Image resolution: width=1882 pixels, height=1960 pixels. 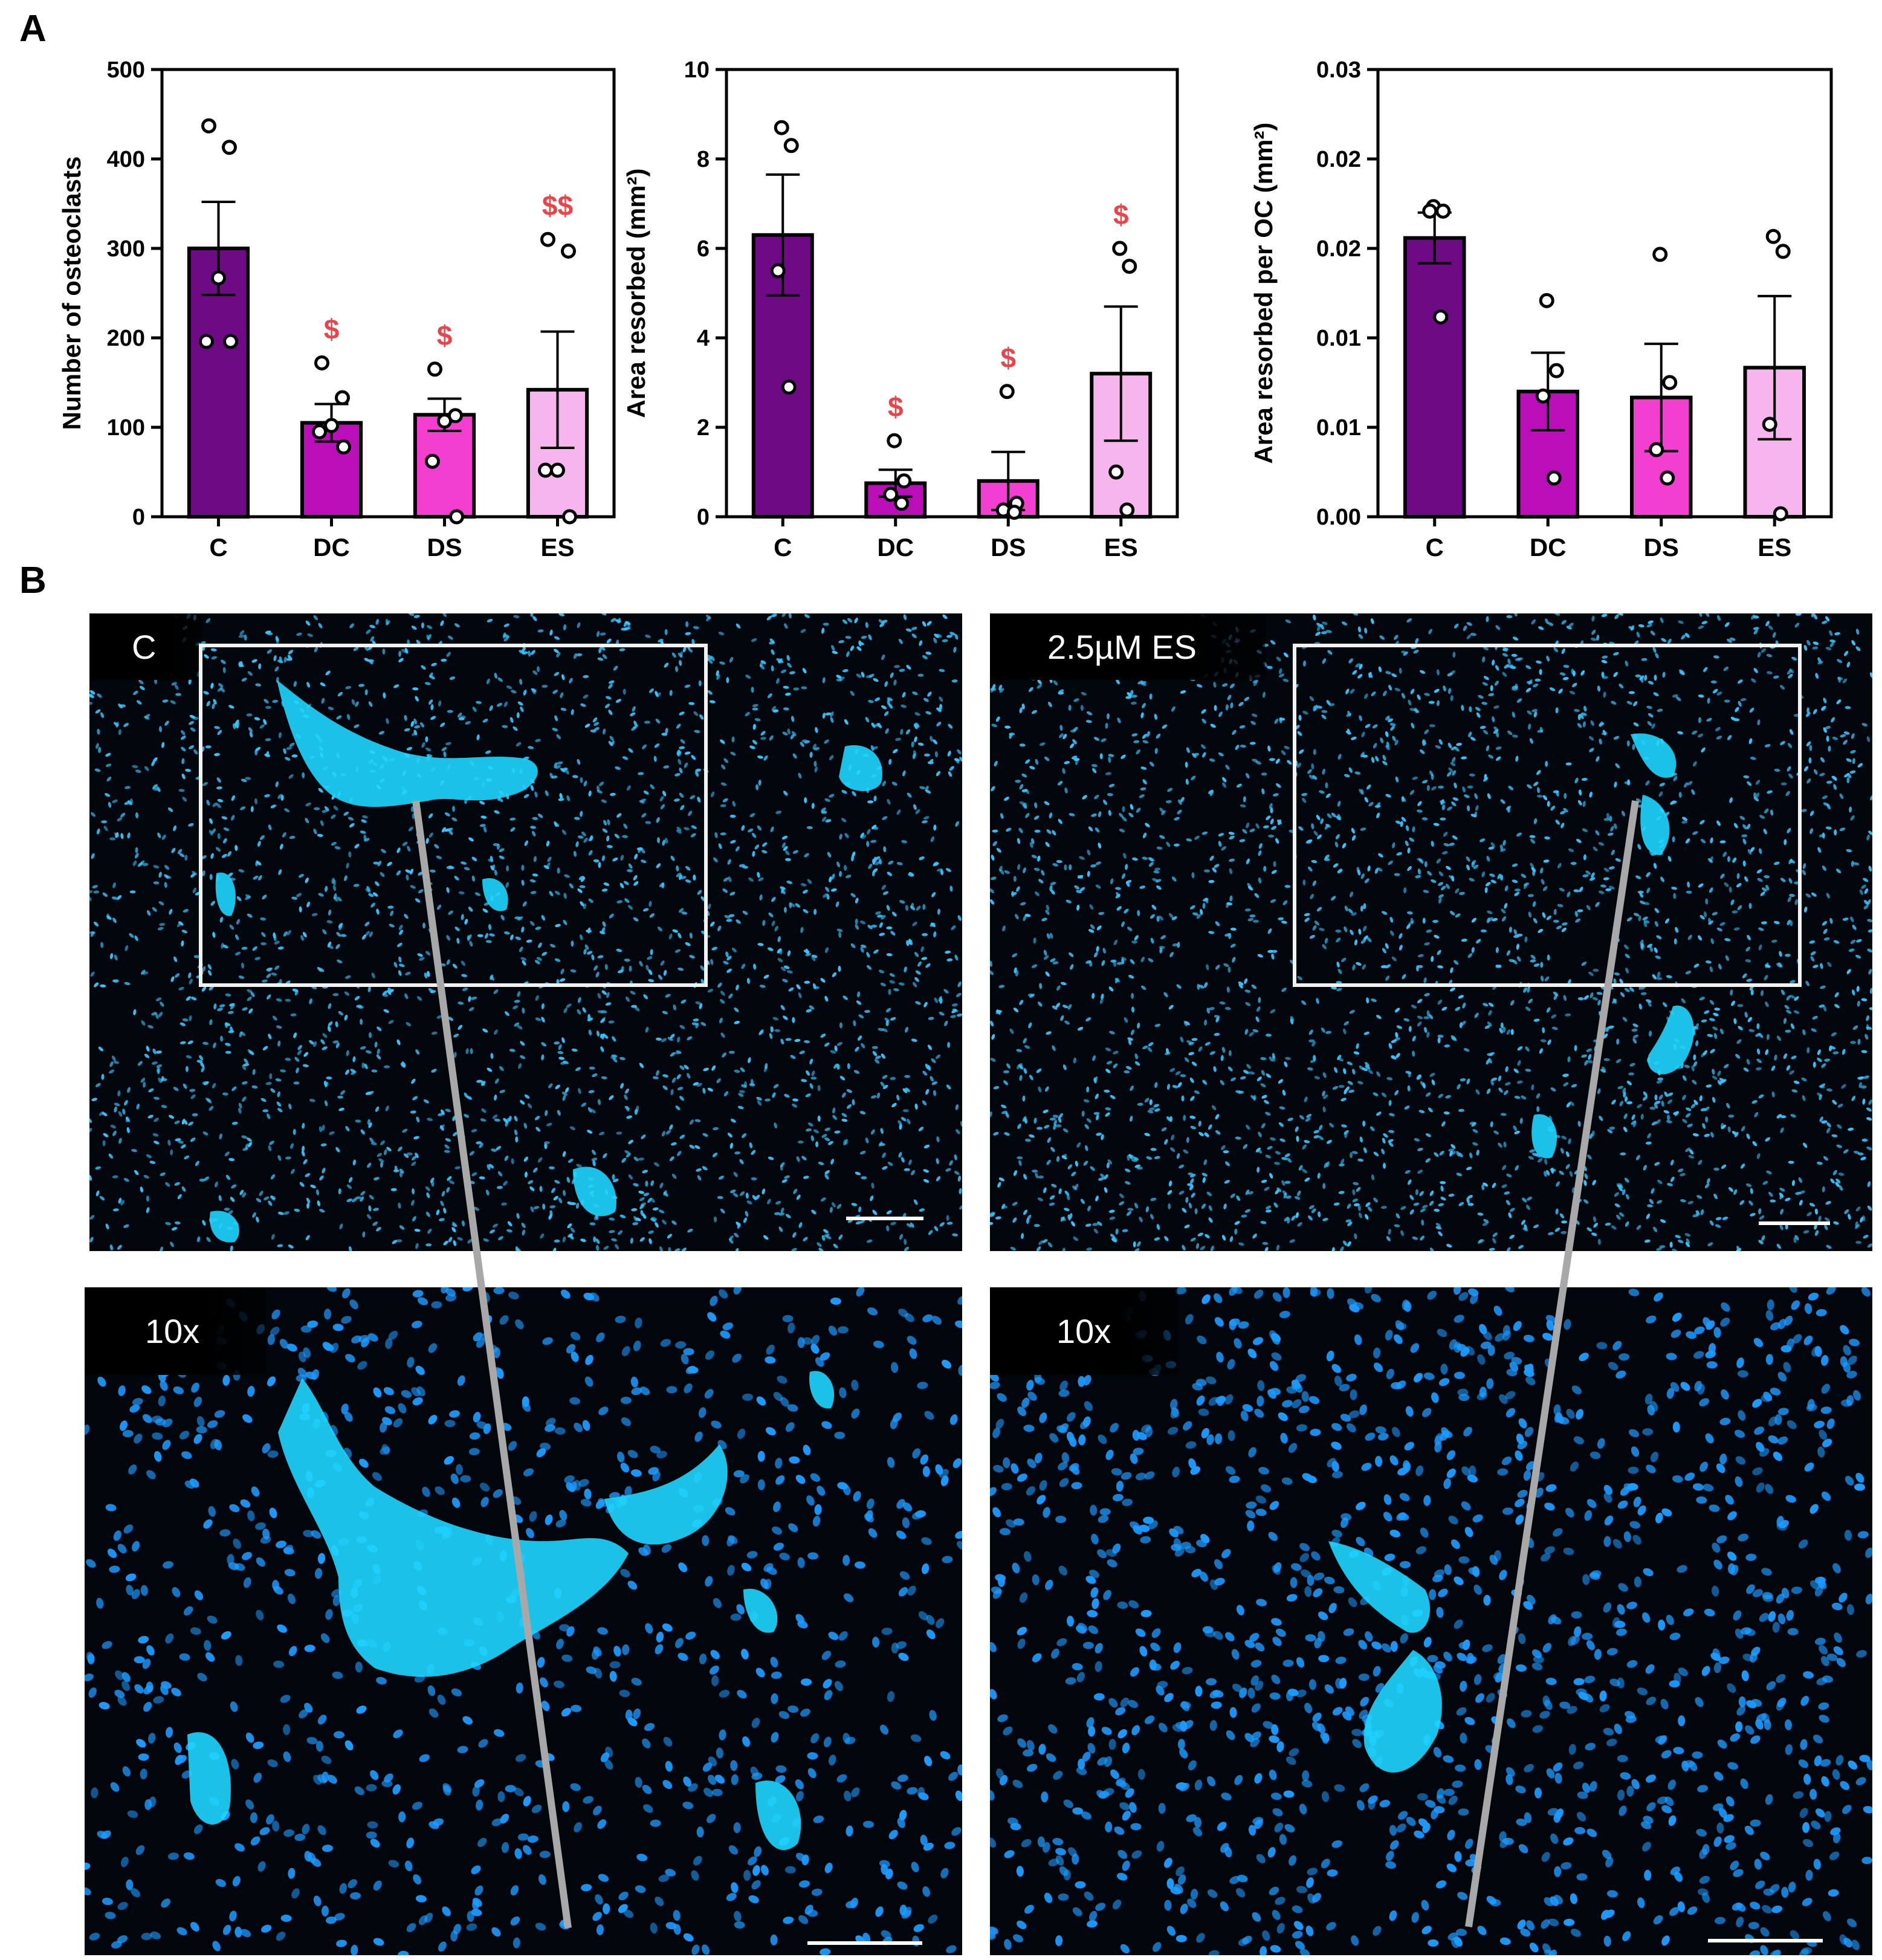 I want to click on y-tick-label: 10, so click(x=697, y=70).